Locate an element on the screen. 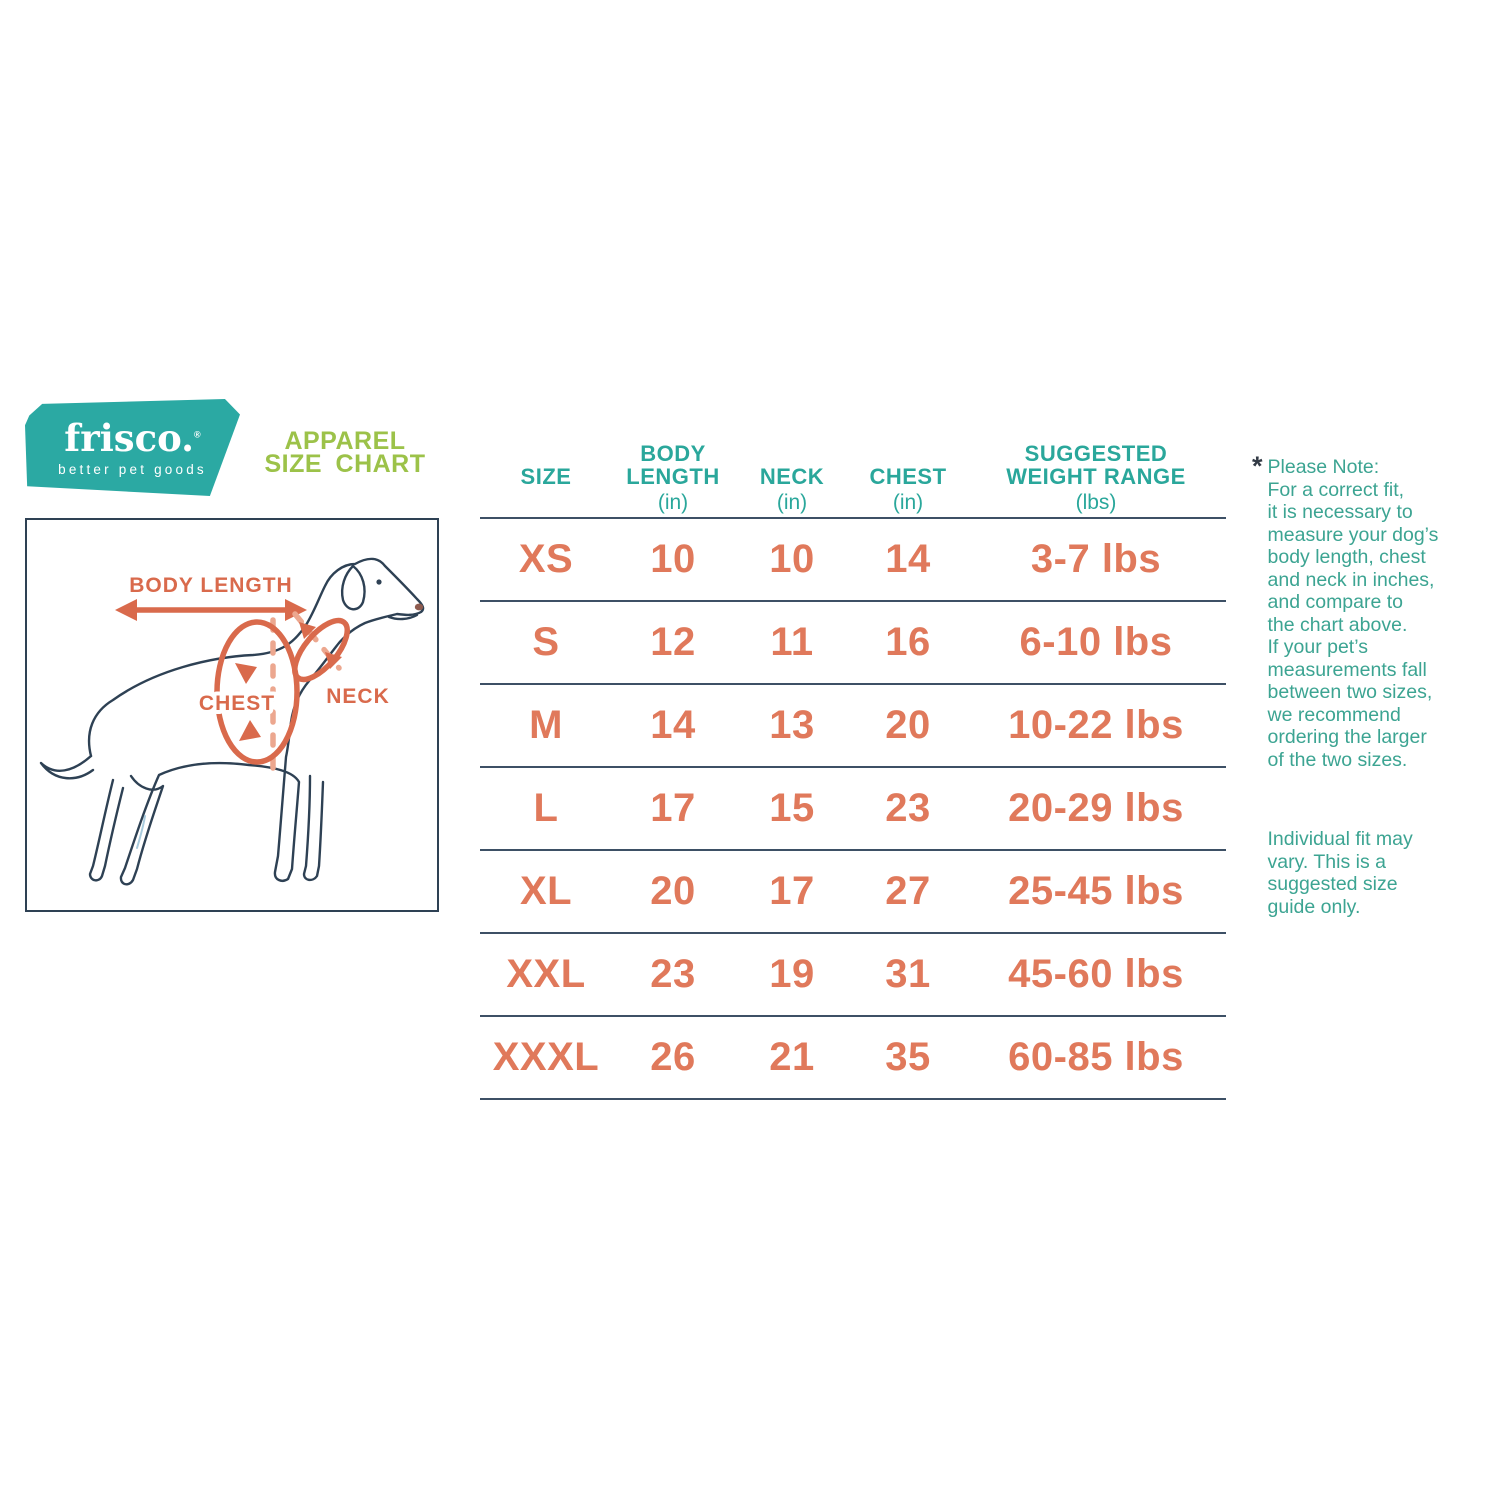 The height and width of the screenshot is (1500, 1500). dog-diagram-svg: BODY LENGTH CHEST NECK is located at coordinates (232, 721).